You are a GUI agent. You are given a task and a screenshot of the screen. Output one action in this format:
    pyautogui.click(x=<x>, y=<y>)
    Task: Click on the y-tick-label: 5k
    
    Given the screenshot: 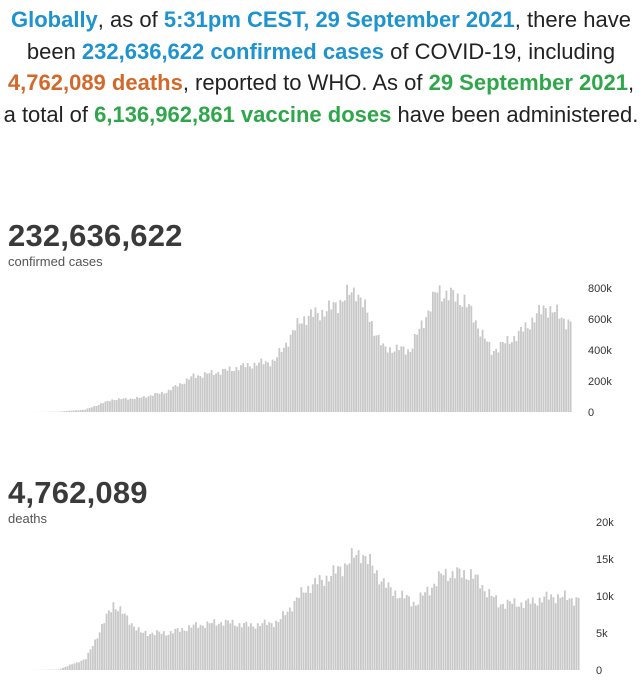 What is the action you would take?
    pyautogui.click(x=602, y=634)
    